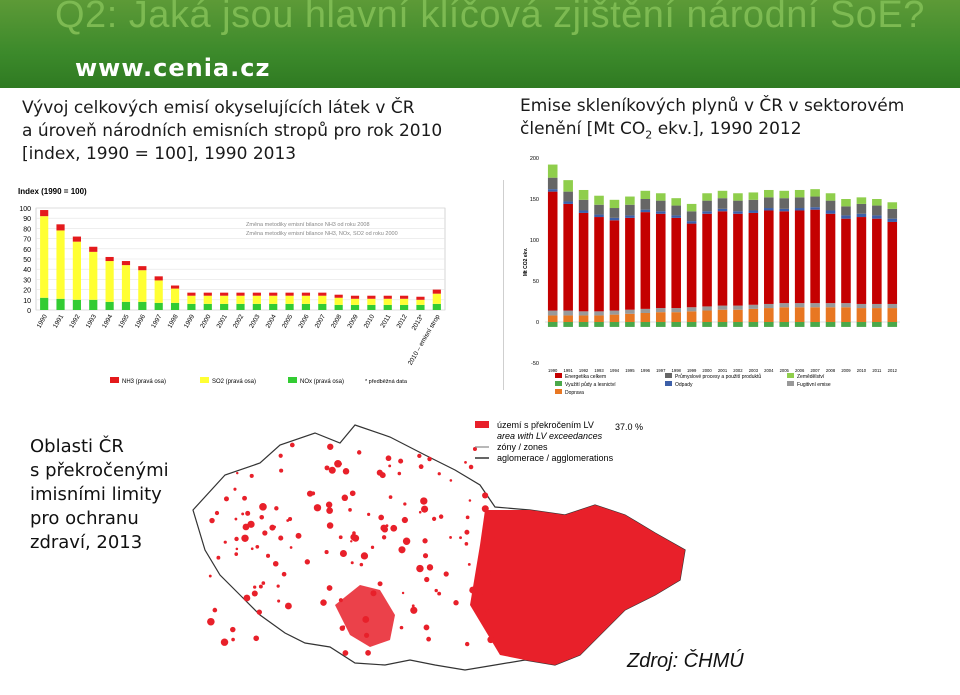  Describe the element at coordinates (385, 321) in the screenshot. I see `x-tick-label: 2011` at that location.